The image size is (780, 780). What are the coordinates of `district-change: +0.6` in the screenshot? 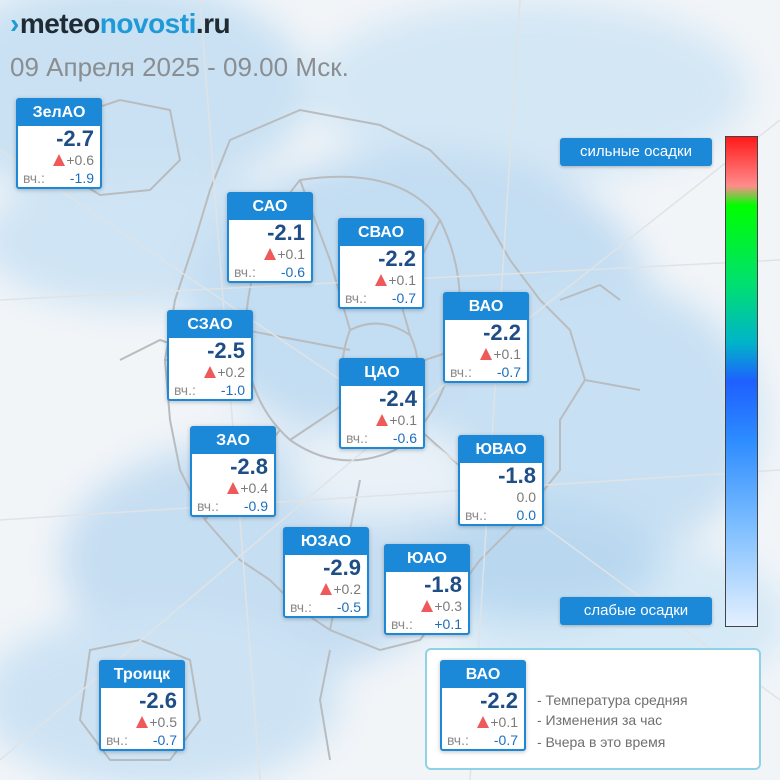 It's located at (59, 160).